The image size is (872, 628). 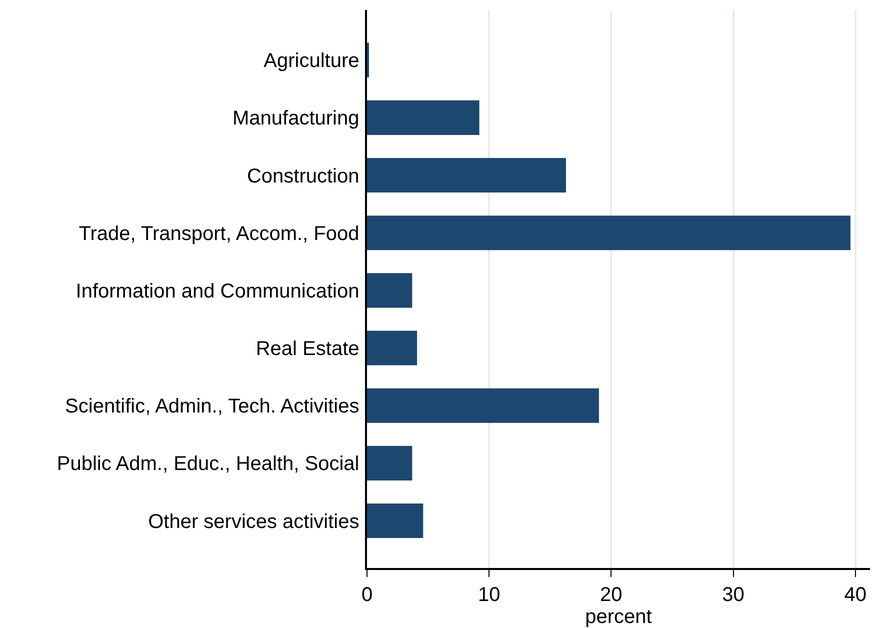 What do you see at coordinates (254, 521) in the screenshot?
I see `y-tick-label: Other services activities` at bounding box center [254, 521].